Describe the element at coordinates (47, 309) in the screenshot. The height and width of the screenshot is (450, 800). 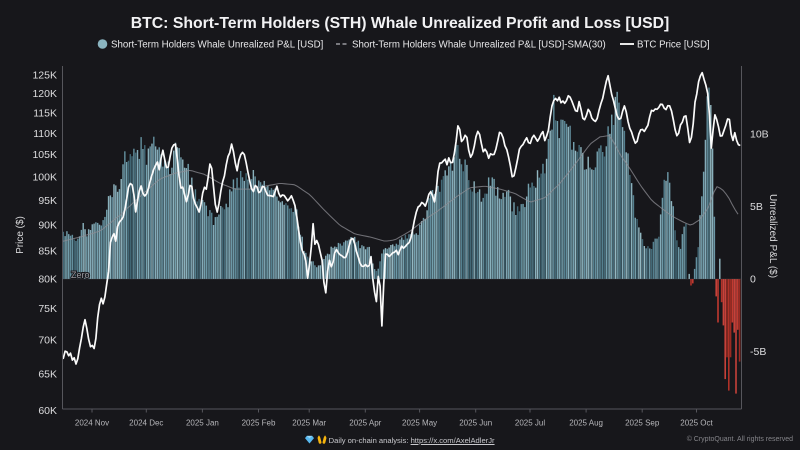
I see `svg-text: 75K` at that location.